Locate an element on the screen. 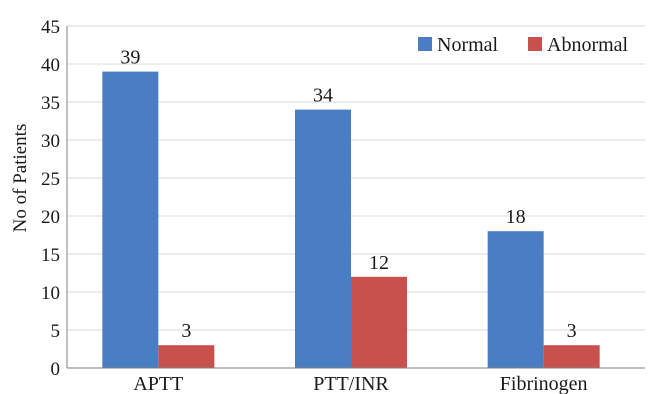  y-axis-title: No of Patients is located at coordinates (20, 178).